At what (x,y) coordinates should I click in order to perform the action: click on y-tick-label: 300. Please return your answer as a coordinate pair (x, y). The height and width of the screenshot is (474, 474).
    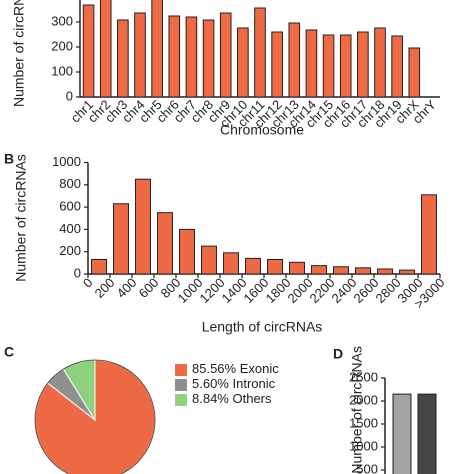
    Looking at the image, I should click on (62, 20).